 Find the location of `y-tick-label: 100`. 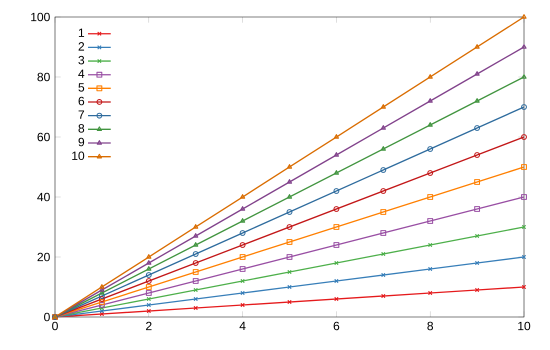

y-tick-label: 100 is located at coordinates (40, 17).